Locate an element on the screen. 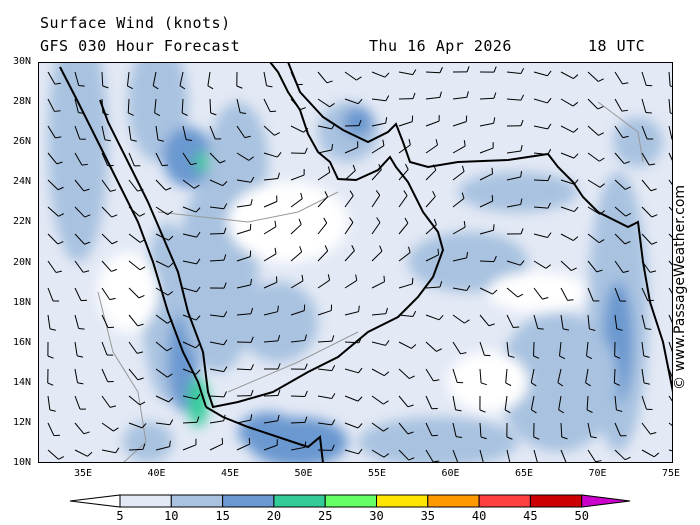 The height and width of the screenshot is (525, 700). calm-area is located at coordinates (488, 382).